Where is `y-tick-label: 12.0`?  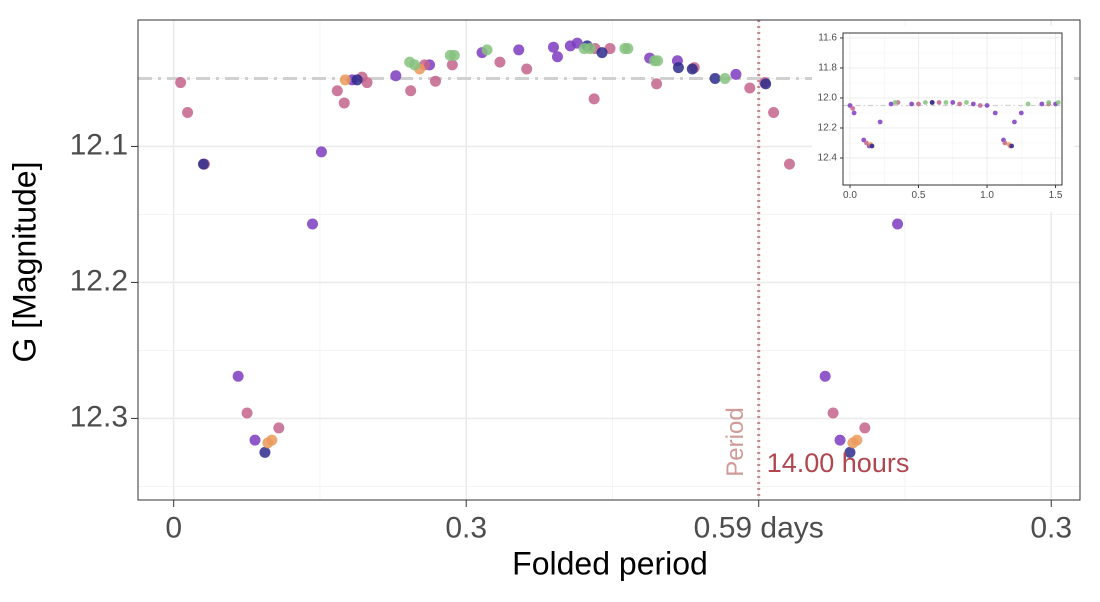
y-tick-label: 12.0 is located at coordinates (828, 98).